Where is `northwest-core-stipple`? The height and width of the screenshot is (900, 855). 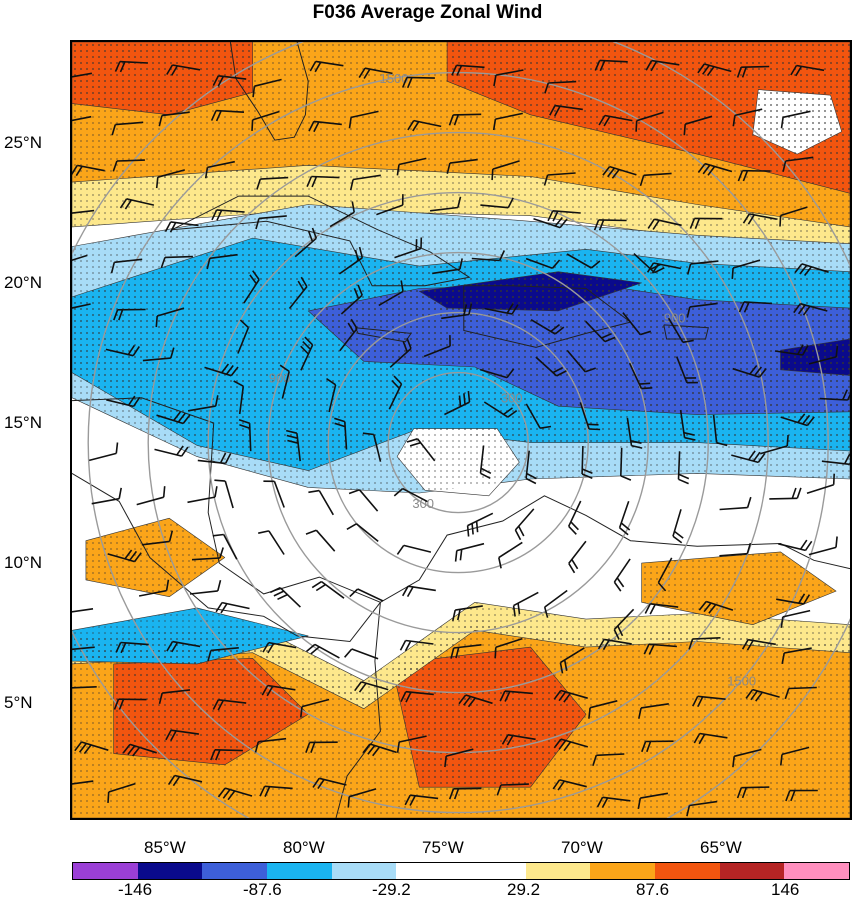
northwest-core-stipple is located at coordinates (162, 78).